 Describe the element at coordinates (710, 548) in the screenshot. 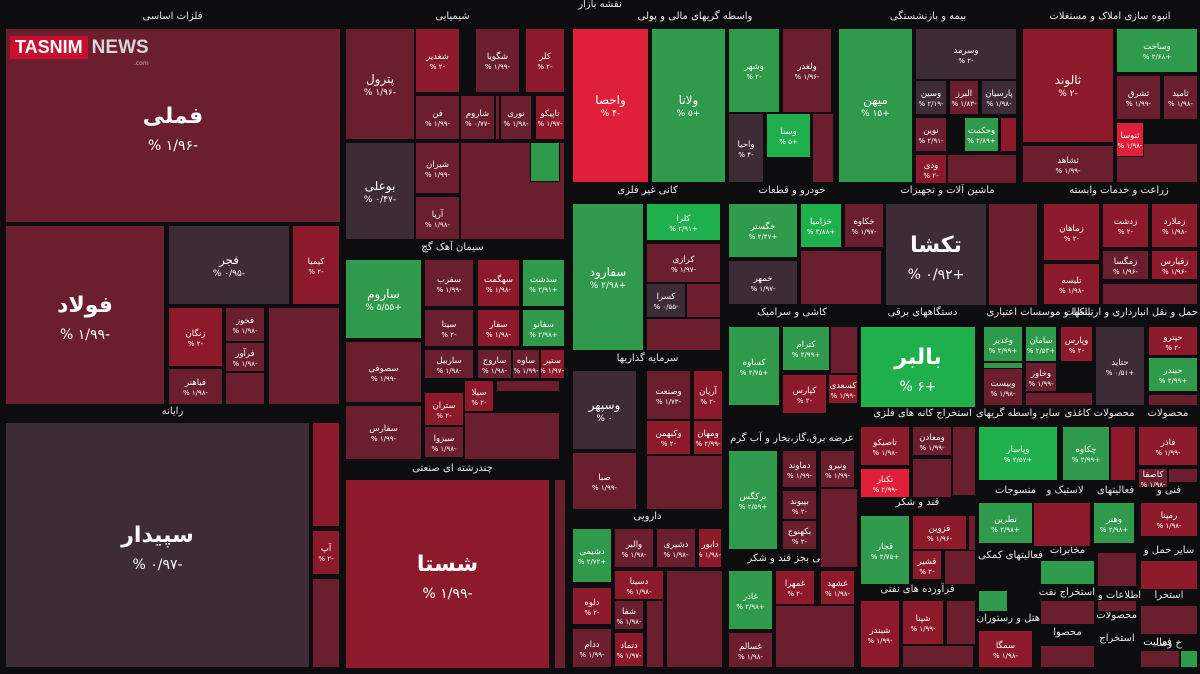

I see `stock-tile: دابور-۱/۹۸ %` at that location.